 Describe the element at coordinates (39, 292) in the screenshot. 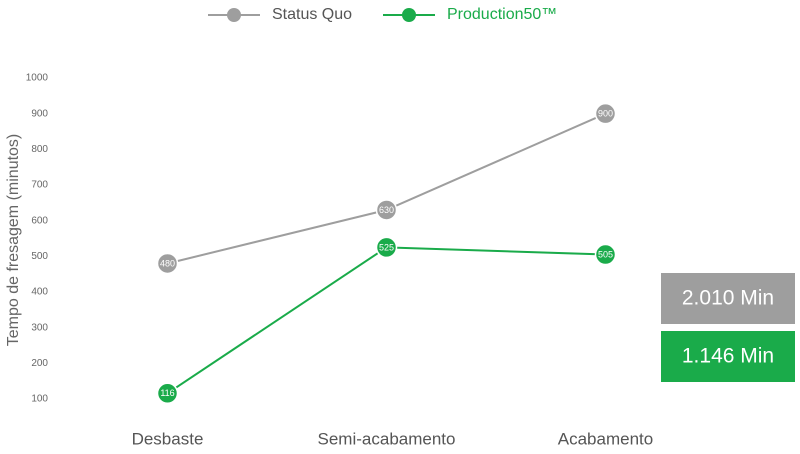

I see `y-tick-label: 400` at that location.